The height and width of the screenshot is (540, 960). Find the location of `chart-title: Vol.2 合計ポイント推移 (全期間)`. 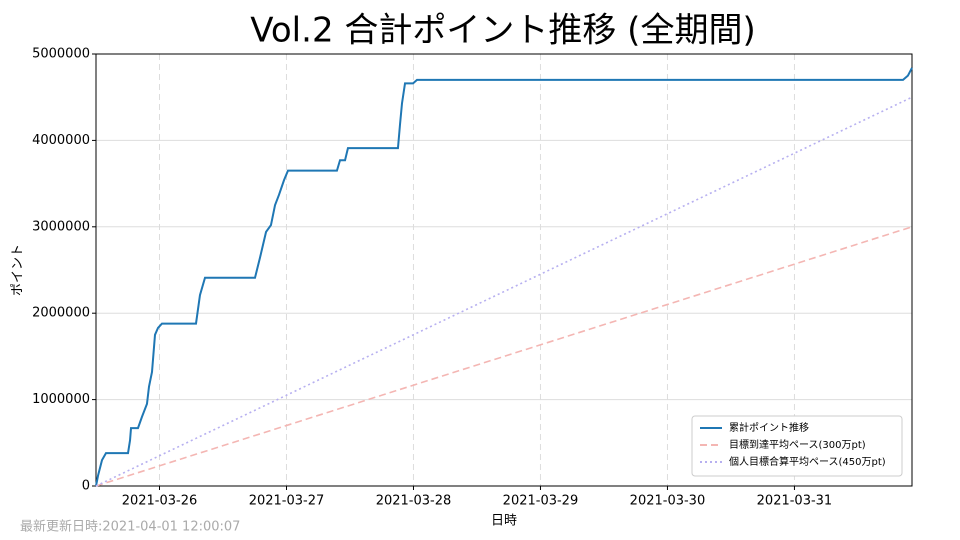

chart-title: Vol.2 合計ポイント推移 (全期間) is located at coordinates (502, 31).